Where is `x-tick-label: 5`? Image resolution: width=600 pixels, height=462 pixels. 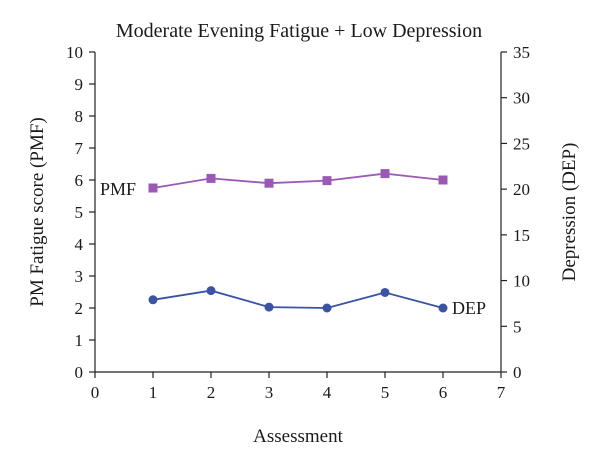
x-tick-label: 5 is located at coordinates (385, 392).